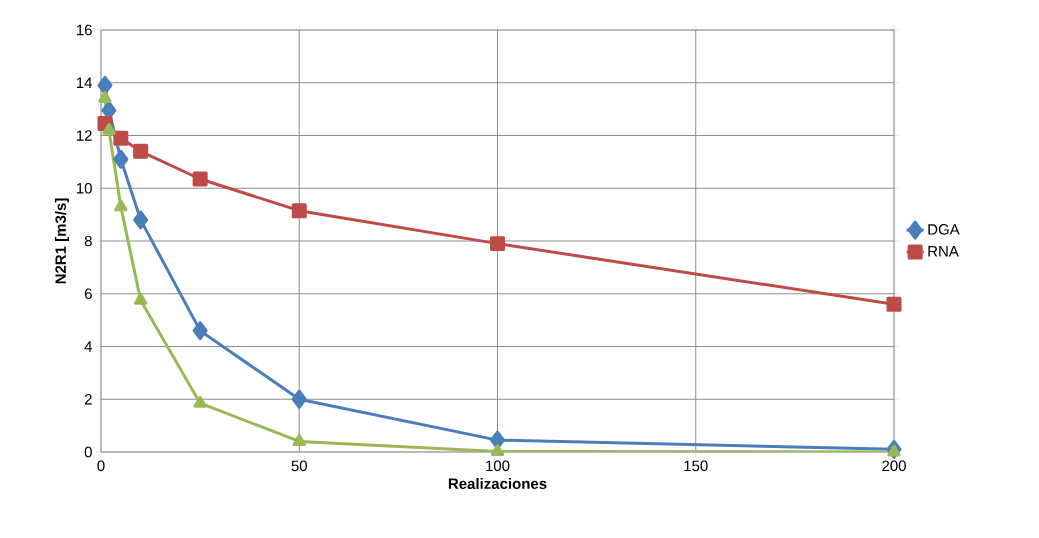 This screenshot has width=1039, height=538. Describe the element at coordinates (61, 241) in the screenshot. I see `y-axis-title: N2R1 [m3/s]` at that location.